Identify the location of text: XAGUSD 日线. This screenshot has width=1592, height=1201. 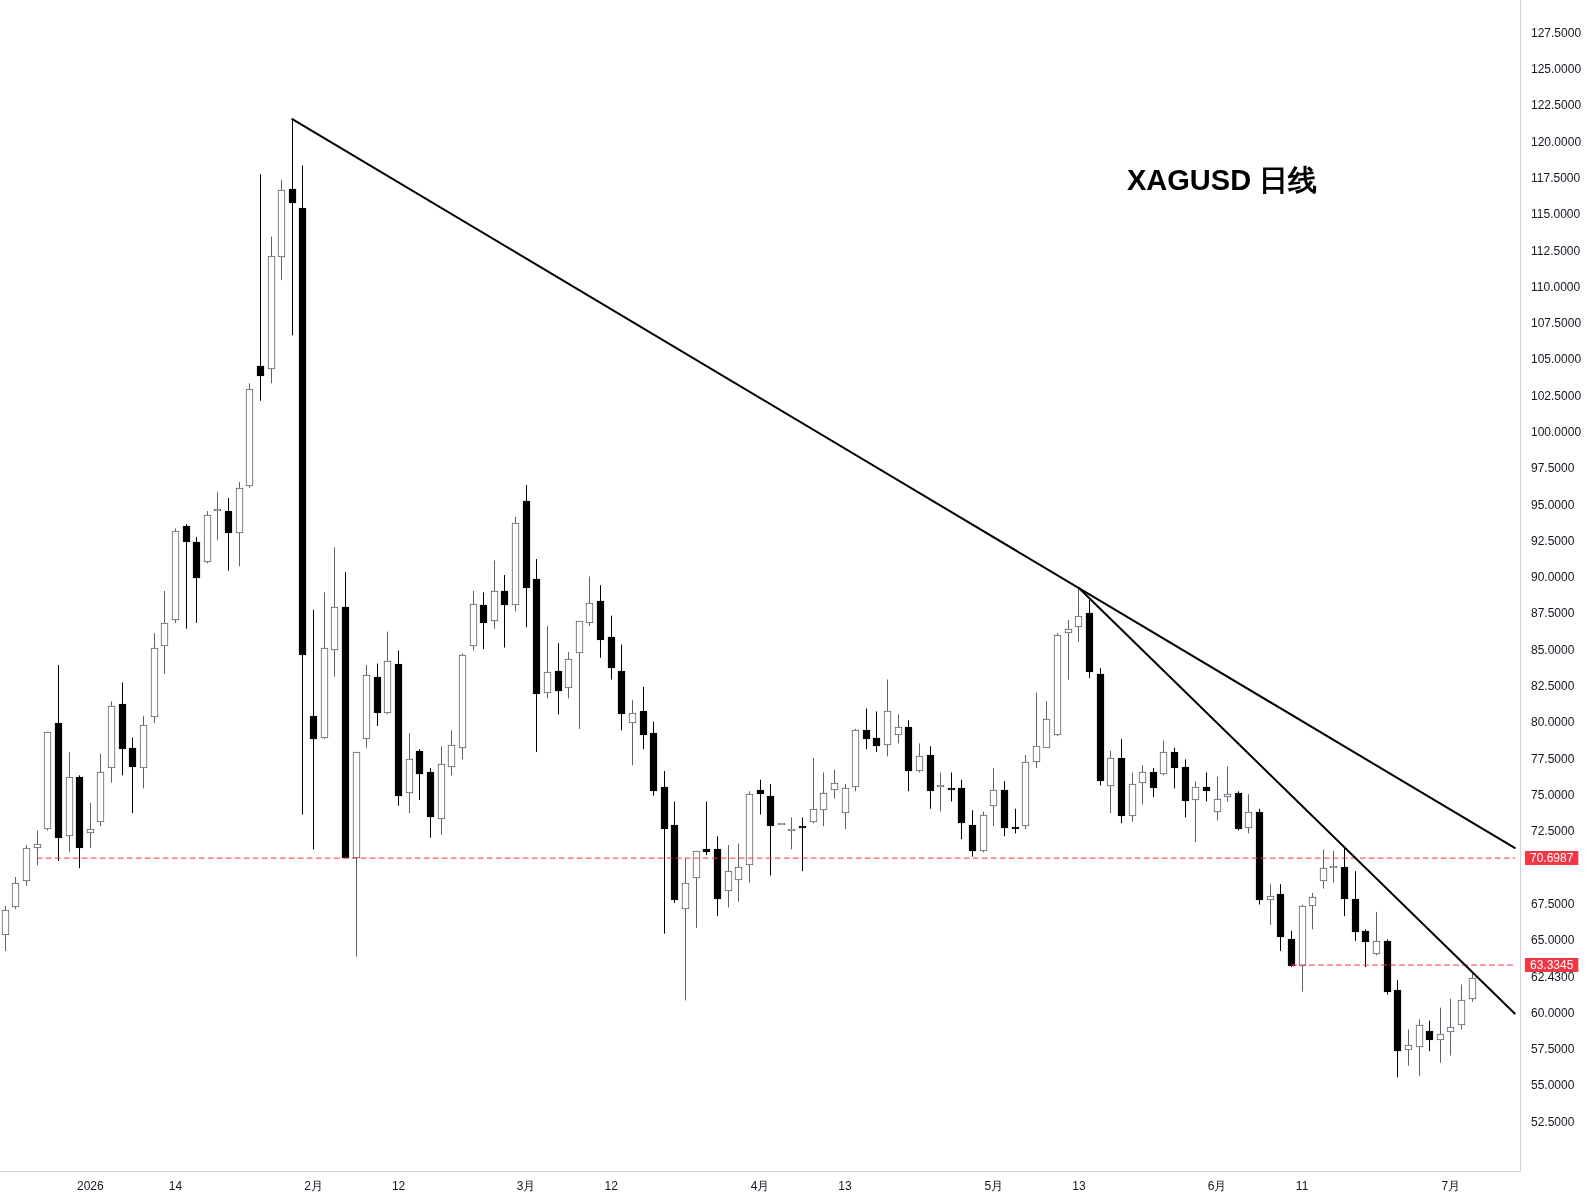
(1222, 180).